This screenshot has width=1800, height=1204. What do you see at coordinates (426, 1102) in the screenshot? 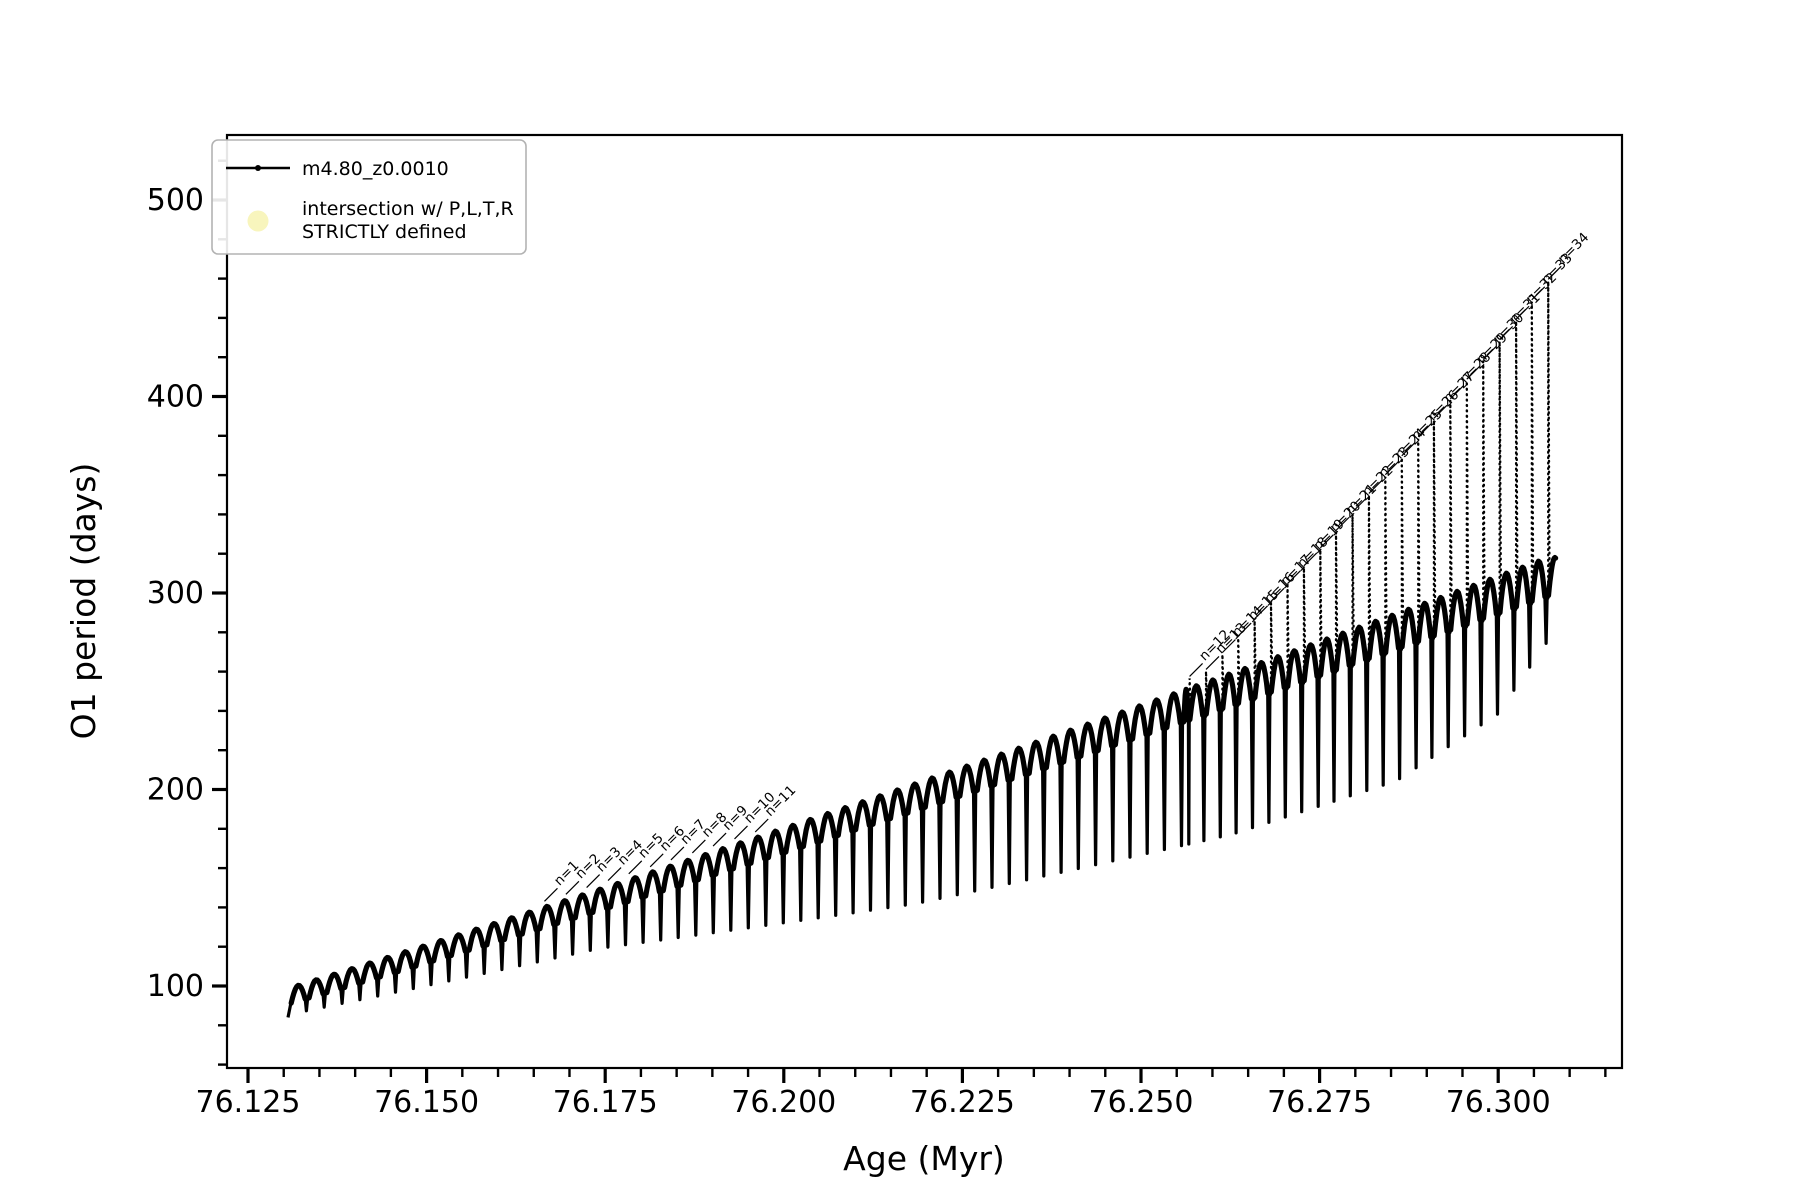
I see `x-axis-tick-label: 76.150` at bounding box center [426, 1102].